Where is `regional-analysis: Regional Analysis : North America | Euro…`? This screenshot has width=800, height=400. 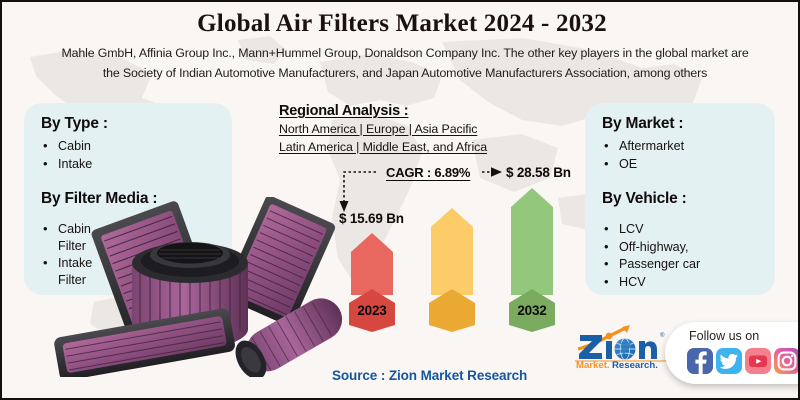
regional-analysis: Regional Analysis : North America | Euro… is located at coordinates (404, 129).